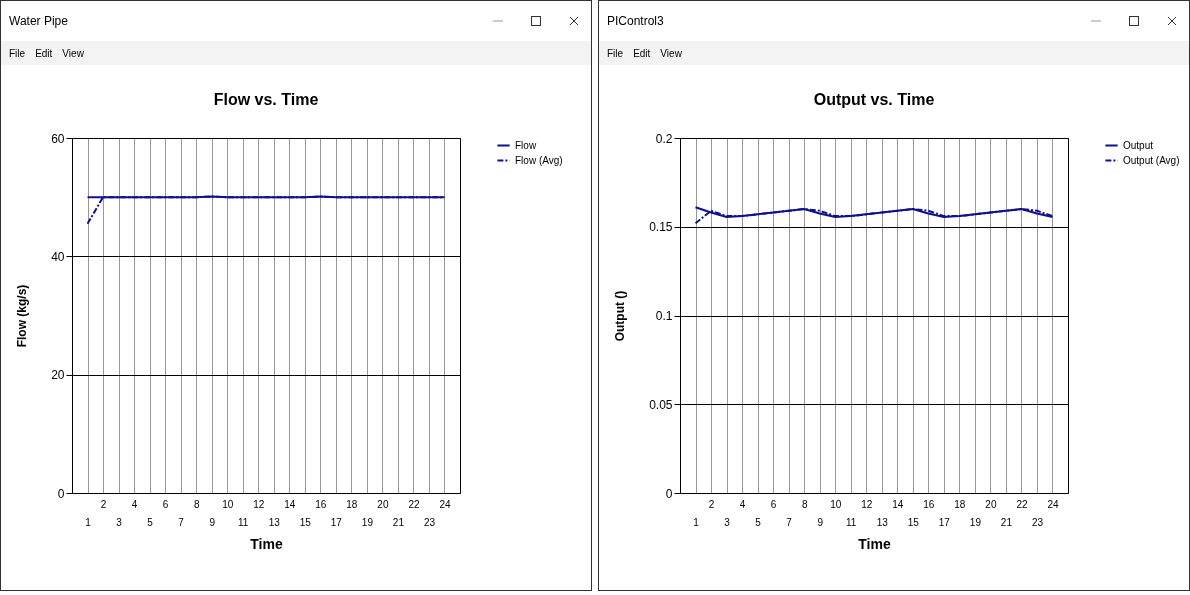 The image size is (1190, 595). I want to click on y-tick-label: 0.05, so click(661, 404).